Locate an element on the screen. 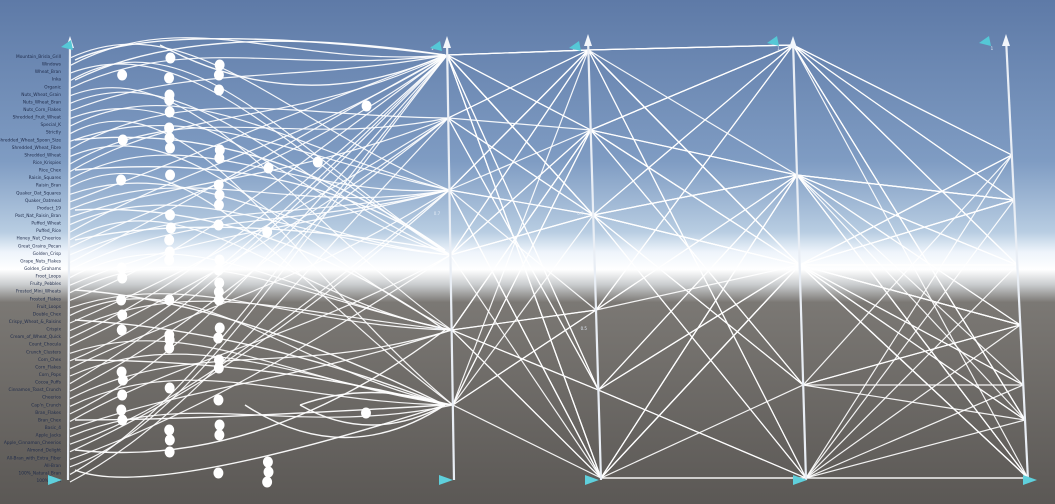 The image size is (1055, 504). category-label: Crispix is located at coordinates (53, 330).